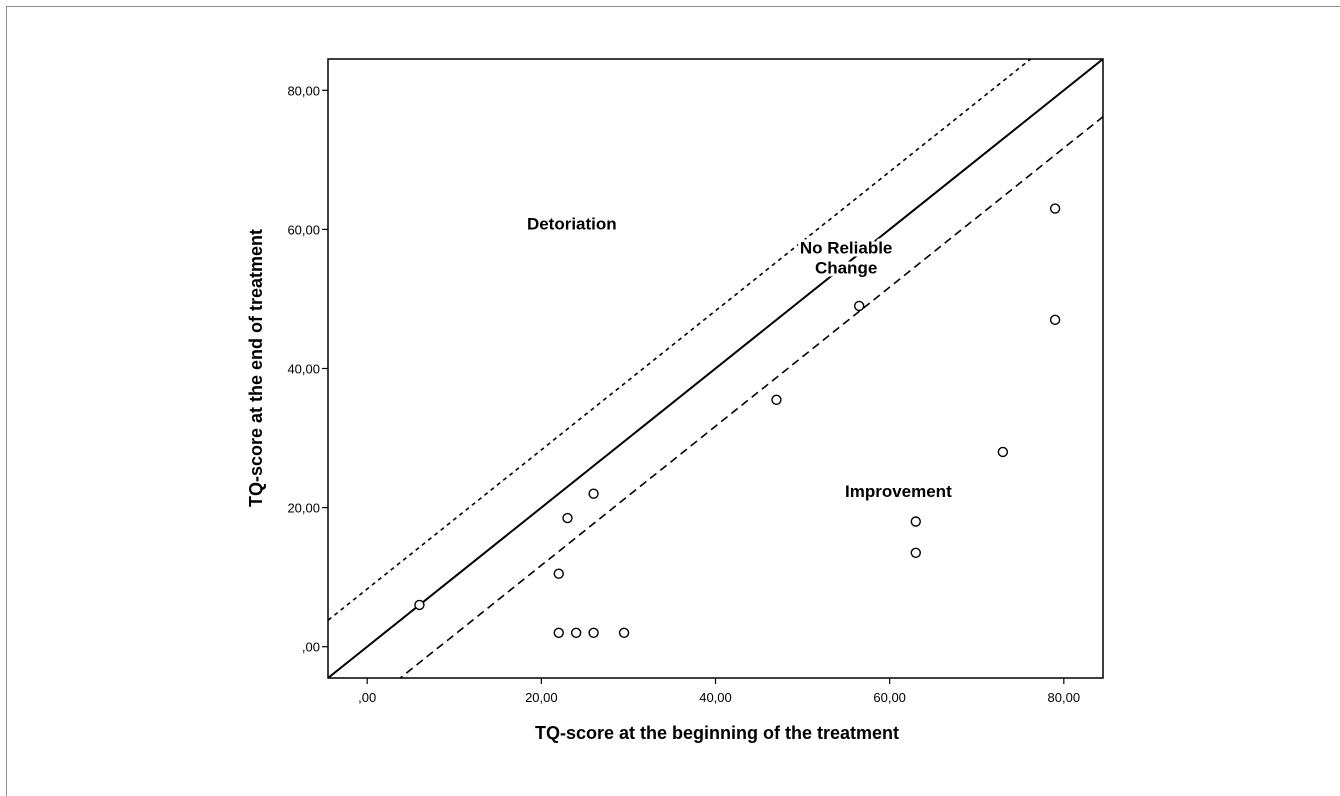 The width and height of the screenshot is (1340, 796). What do you see at coordinates (367, 697) in the screenshot?
I see `x-tick-label: ,00` at bounding box center [367, 697].